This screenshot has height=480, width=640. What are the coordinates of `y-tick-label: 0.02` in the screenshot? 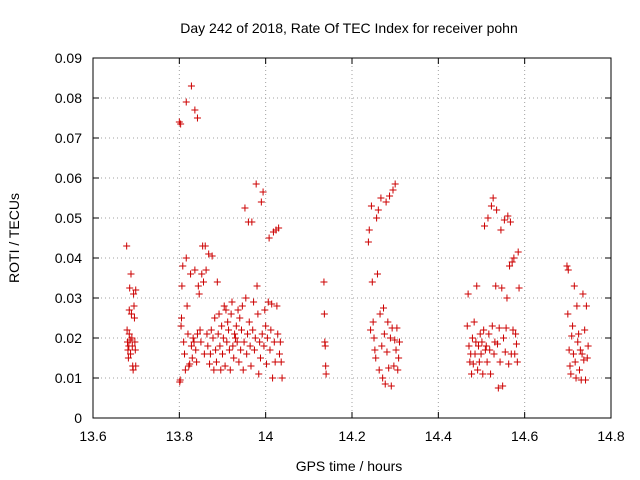 It's located at (68, 338).